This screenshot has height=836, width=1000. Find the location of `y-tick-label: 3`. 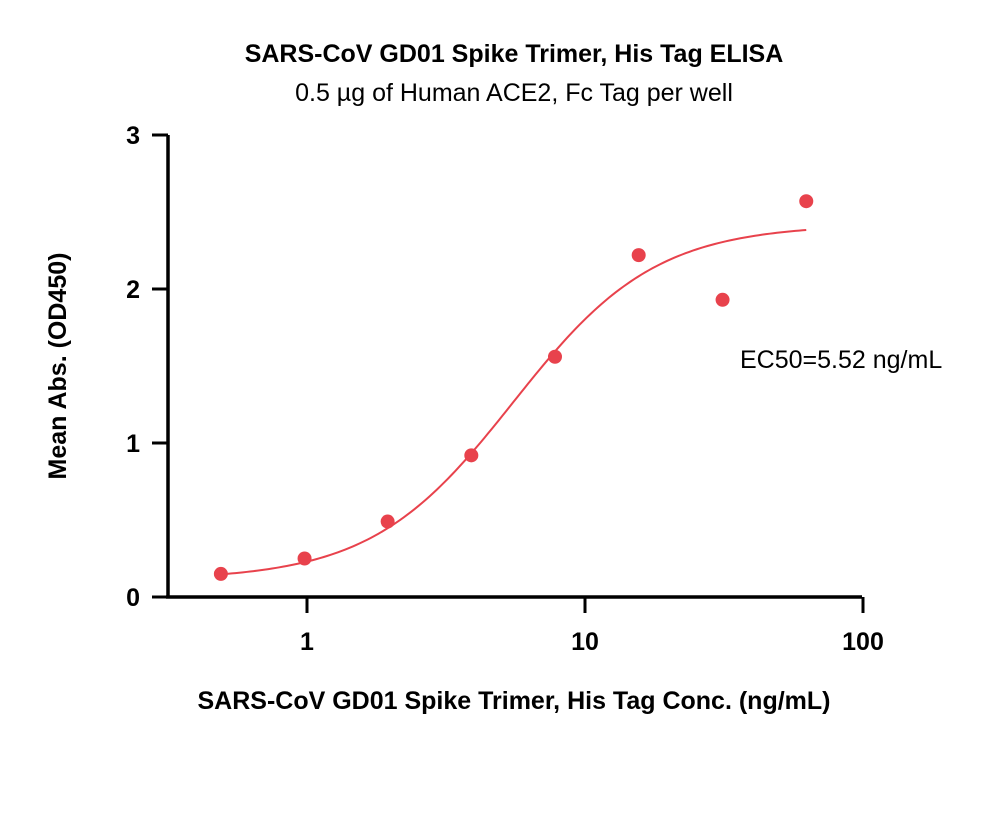

y-tick-label: 3 is located at coordinates (133, 136).